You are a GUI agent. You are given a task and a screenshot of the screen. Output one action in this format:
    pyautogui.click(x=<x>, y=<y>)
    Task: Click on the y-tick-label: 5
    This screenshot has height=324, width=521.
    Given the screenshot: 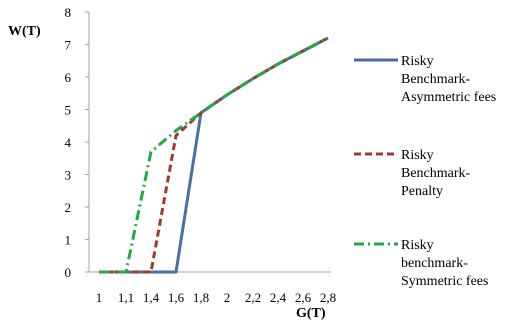 What is the action you would take?
    pyautogui.click(x=68, y=110)
    